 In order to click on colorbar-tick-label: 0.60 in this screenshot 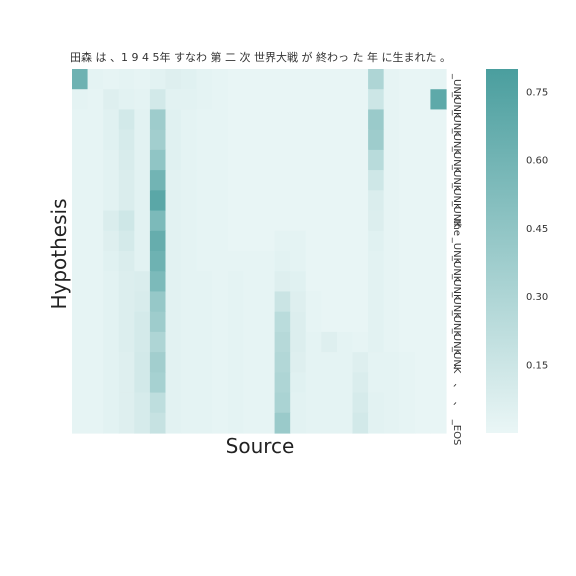, I will do `click(537, 161)`.